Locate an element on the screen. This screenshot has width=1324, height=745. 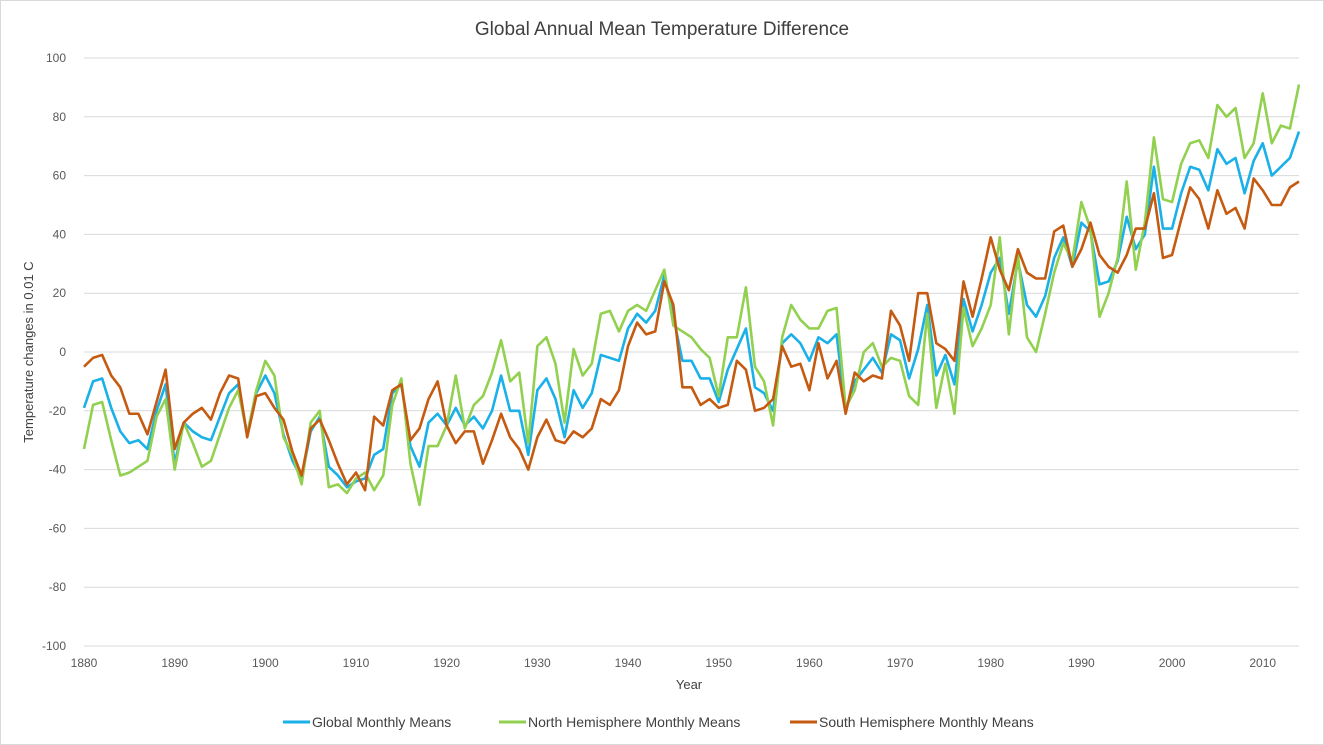
y-tick-label: -40 is located at coordinates (58, 470).